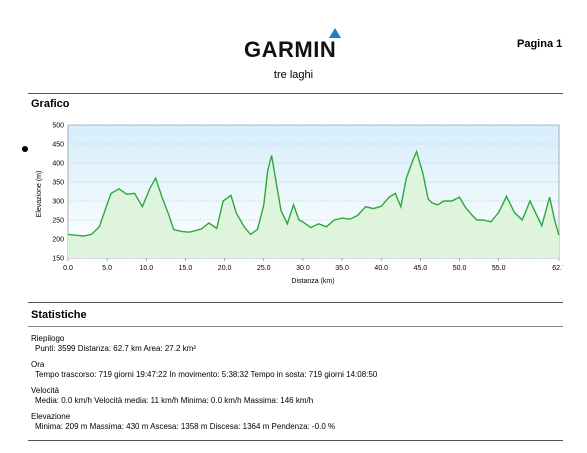 The height and width of the screenshot is (453, 587). Describe the element at coordinates (45, 390) in the screenshot. I see `speed-label: Velocità` at that location.